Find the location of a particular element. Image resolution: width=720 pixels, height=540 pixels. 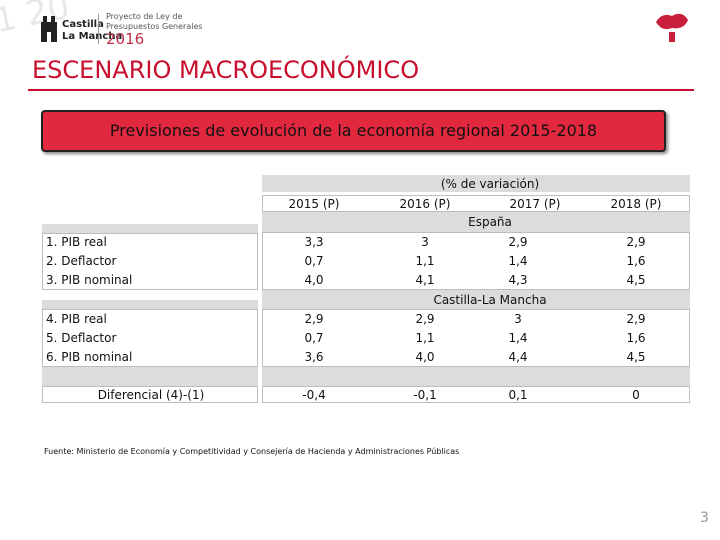

section-header: España is located at coordinates (490, 222).